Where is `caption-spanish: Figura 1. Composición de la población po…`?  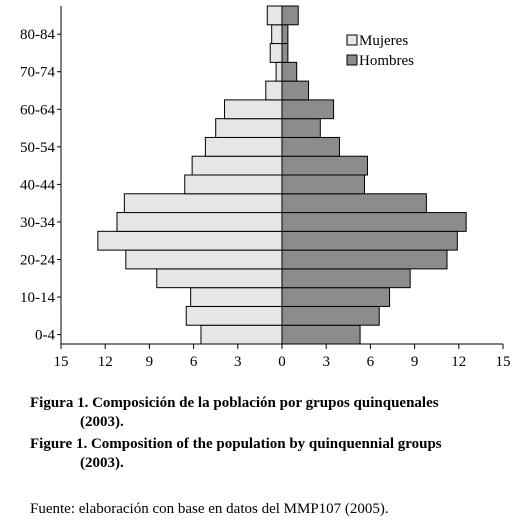
caption-spanish: Figura 1. Composición de la población po… is located at coordinates (272, 413).